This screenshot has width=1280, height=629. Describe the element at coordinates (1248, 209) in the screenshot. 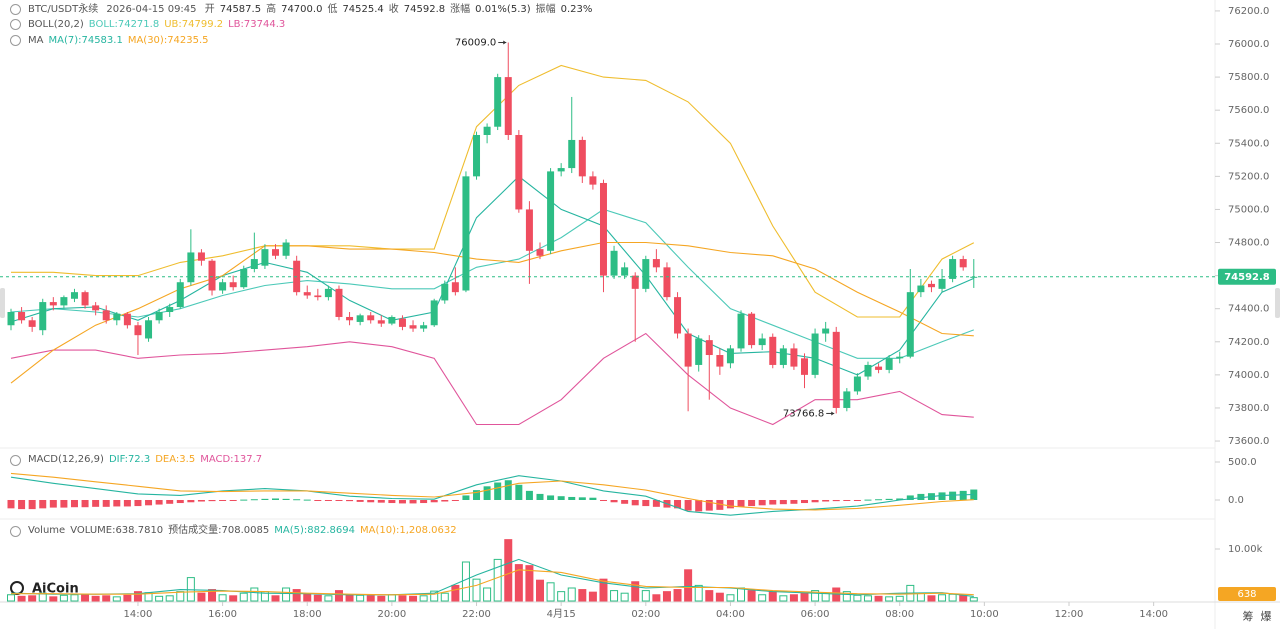

I see `y-tick-label: 75000.0` at that location.